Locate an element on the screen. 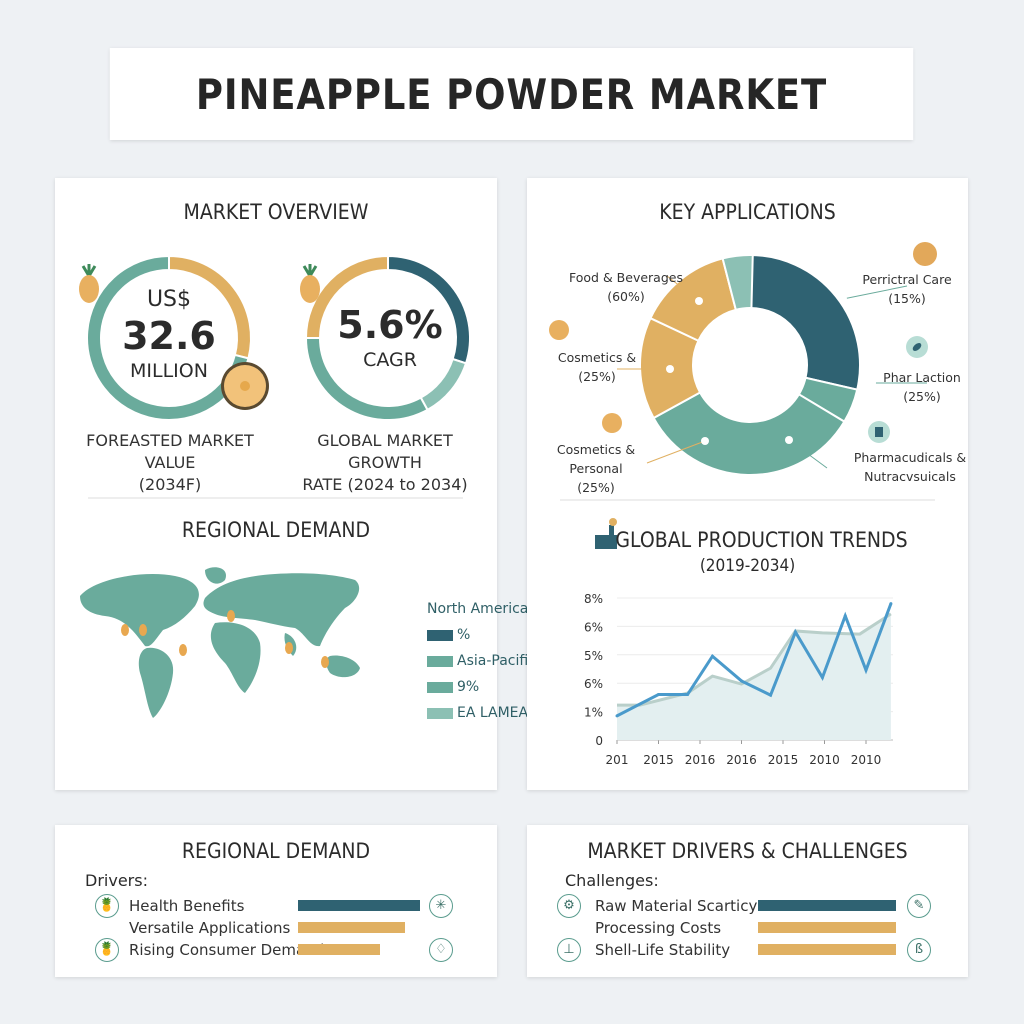  y-tick-label: 1% is located at coordinates (593, 713).